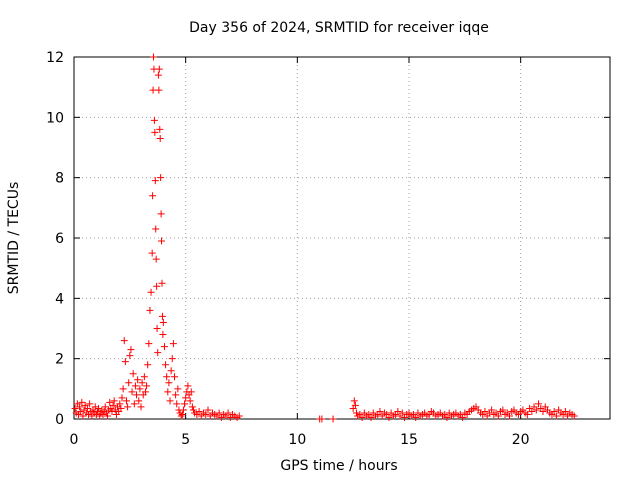 Image resolution: width=640 pixels, height=480 pixels. Describe the element at coordinates (59, 299) in the screenshot. I see `y-tick-label: 4` at that location.